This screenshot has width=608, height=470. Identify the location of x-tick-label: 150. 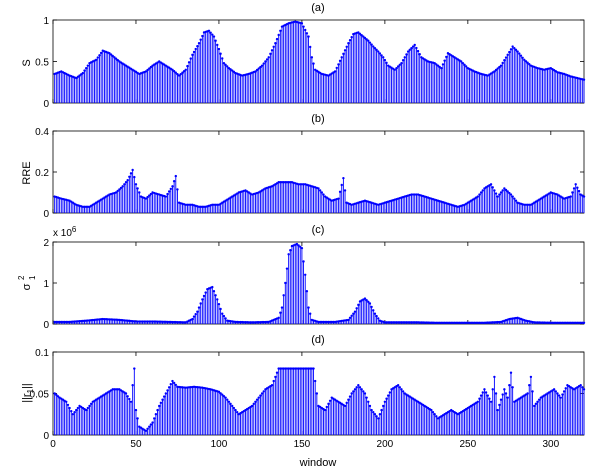
(302, 444).